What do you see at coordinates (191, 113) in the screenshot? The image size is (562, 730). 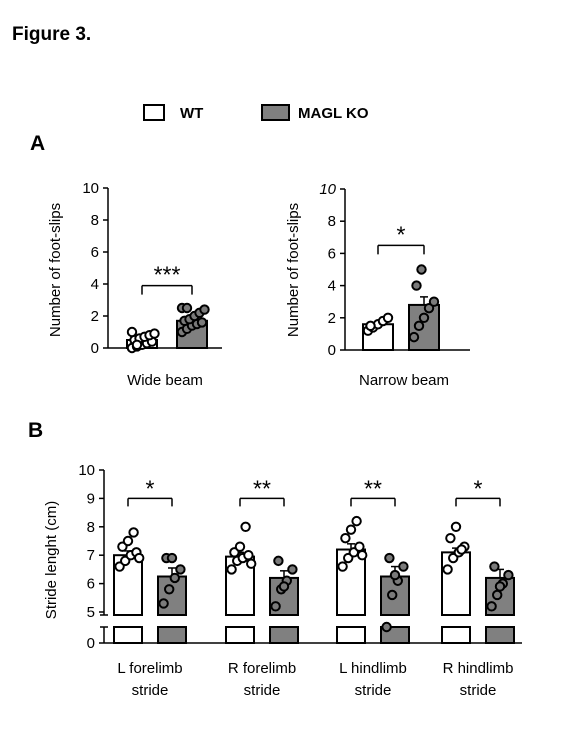 I see `legend-label-wt: WT` at bounding box center [191, 113].